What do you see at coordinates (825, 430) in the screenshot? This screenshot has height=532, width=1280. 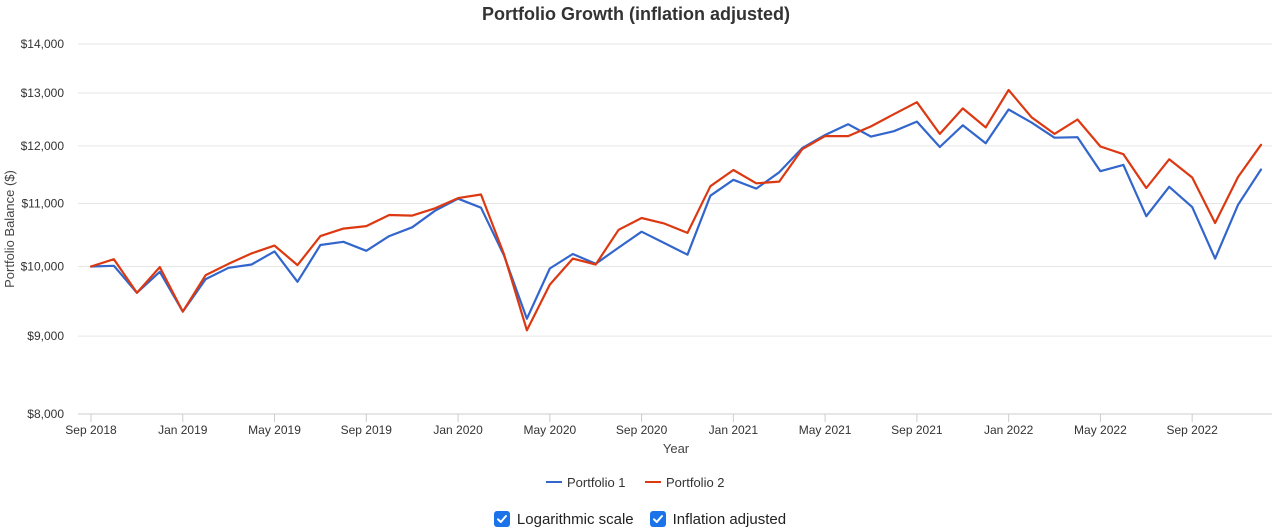 I see `x-tick-label: May 2021` at bounding box center [825, 430].